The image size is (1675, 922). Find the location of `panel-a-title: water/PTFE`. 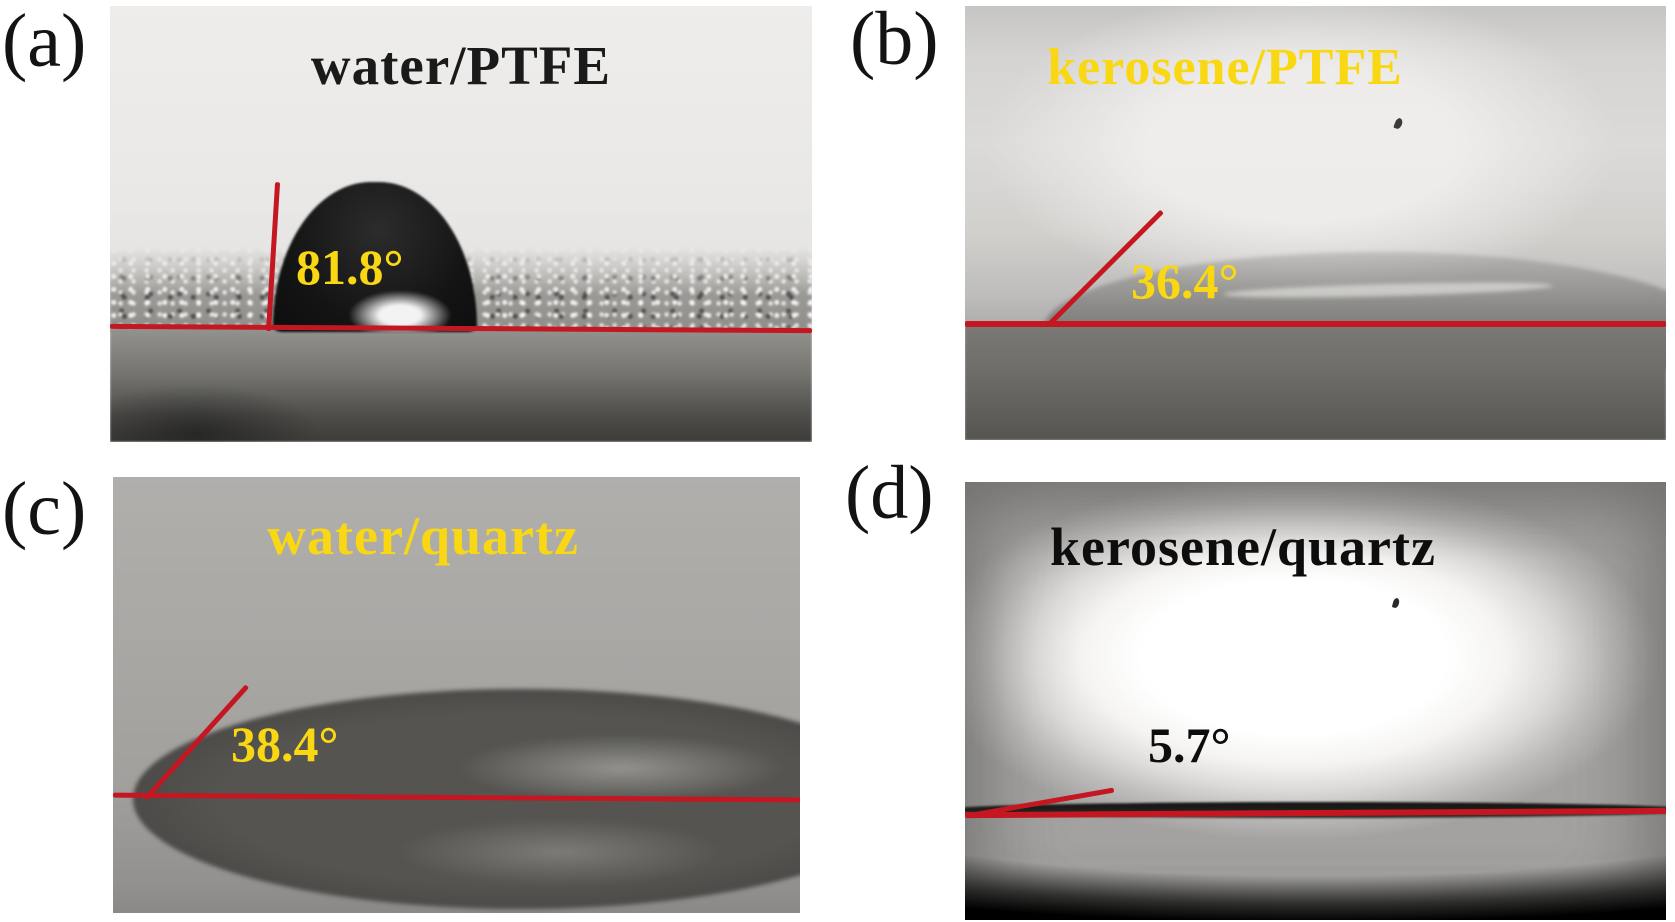

panel-a-title: water/PTFE is located at coordinates (461, 65).